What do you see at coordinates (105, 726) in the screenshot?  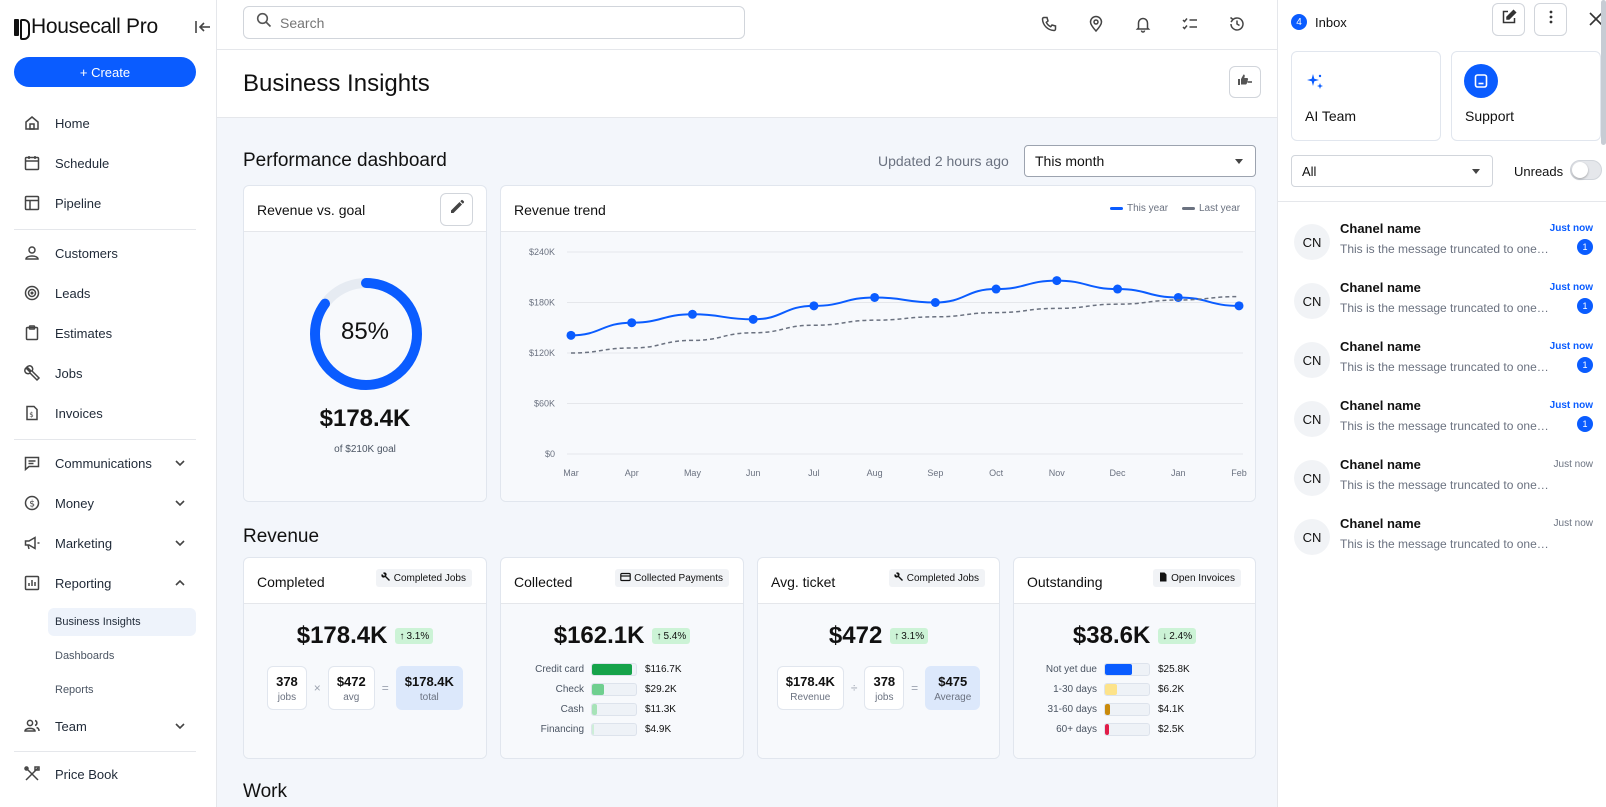 I see `sidebar-item-team: Team` at bounding box center [105, 726].